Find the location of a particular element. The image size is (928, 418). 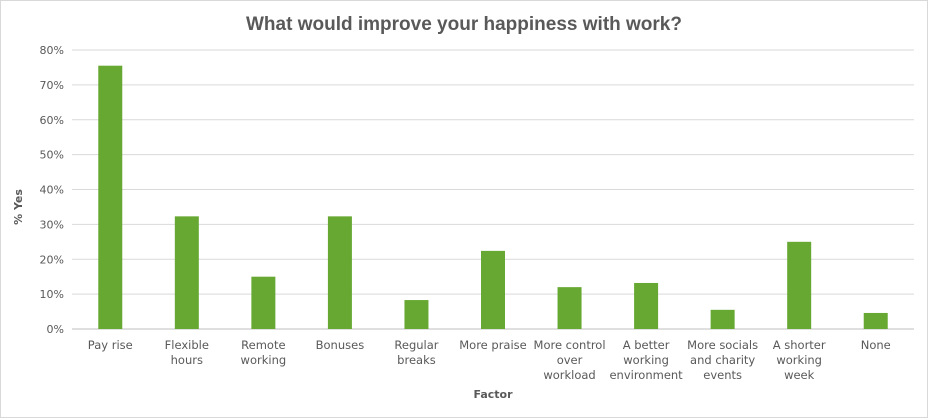

x-category-label: More praise is located at coordinates (493, 345).